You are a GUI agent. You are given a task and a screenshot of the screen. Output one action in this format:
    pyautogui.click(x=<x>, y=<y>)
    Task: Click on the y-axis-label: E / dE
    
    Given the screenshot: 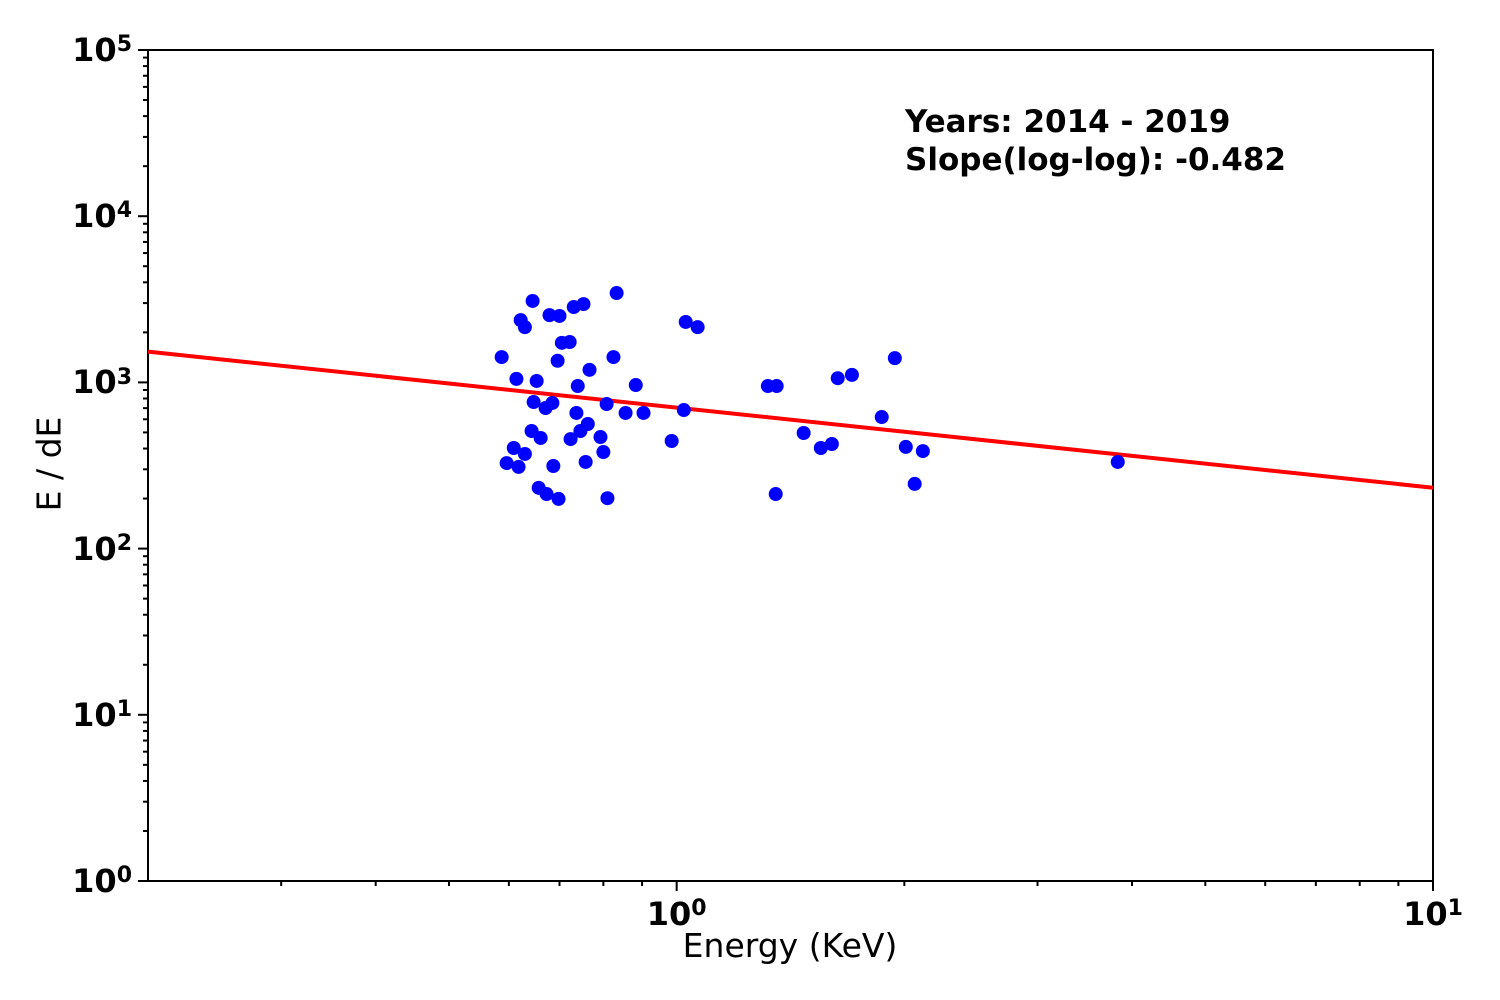 What is the action you would take?
    pyautogui.click(x=49, y=464)
    